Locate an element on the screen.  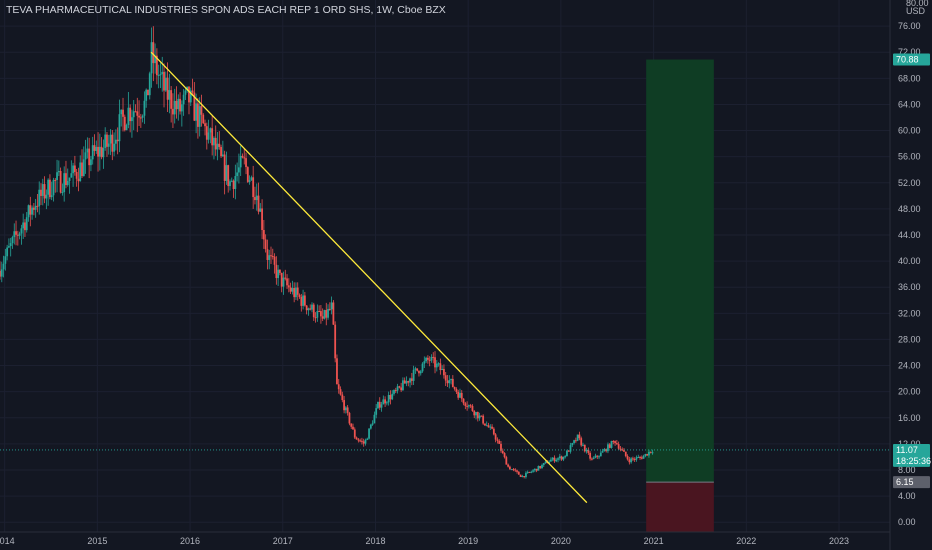
long-position-tool is located at coordinates (680, 295).